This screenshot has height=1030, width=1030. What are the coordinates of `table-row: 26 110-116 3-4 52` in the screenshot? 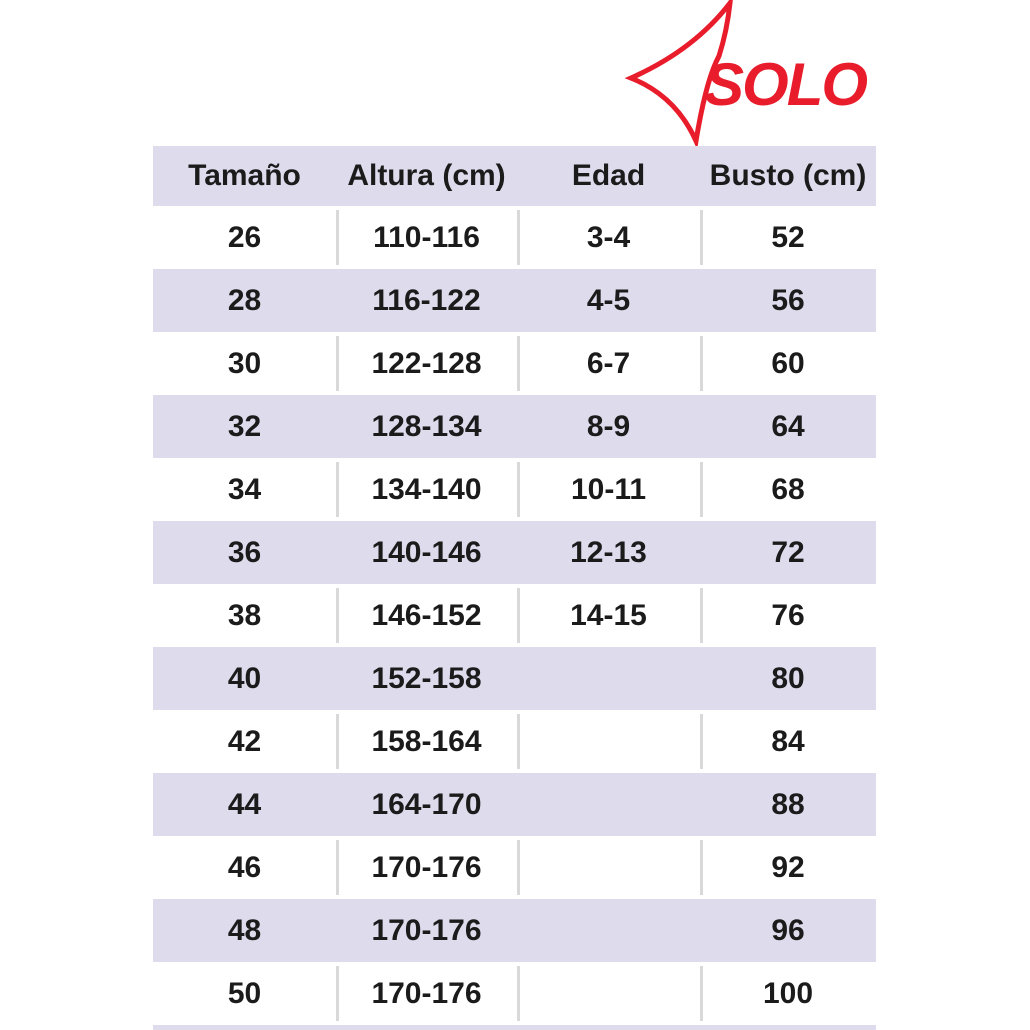 It's located at (514, 237).